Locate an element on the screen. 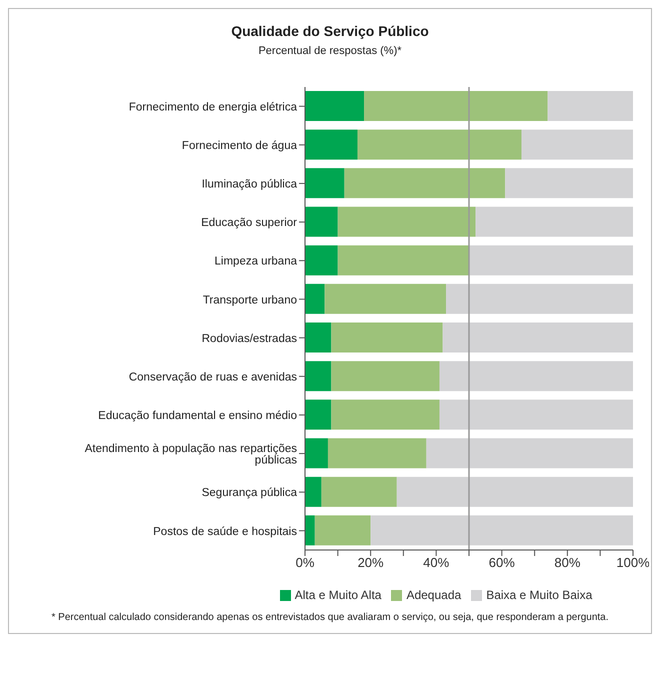 This screenshot has width=660, height=693. y-tick-label: Iluminação pública is located at coordinates (250, 184).